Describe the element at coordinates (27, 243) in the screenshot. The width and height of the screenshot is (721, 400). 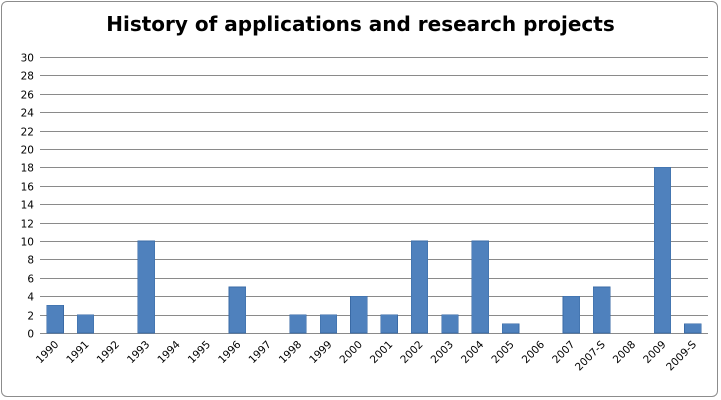
I see `y-tick-label: 10` at that location.